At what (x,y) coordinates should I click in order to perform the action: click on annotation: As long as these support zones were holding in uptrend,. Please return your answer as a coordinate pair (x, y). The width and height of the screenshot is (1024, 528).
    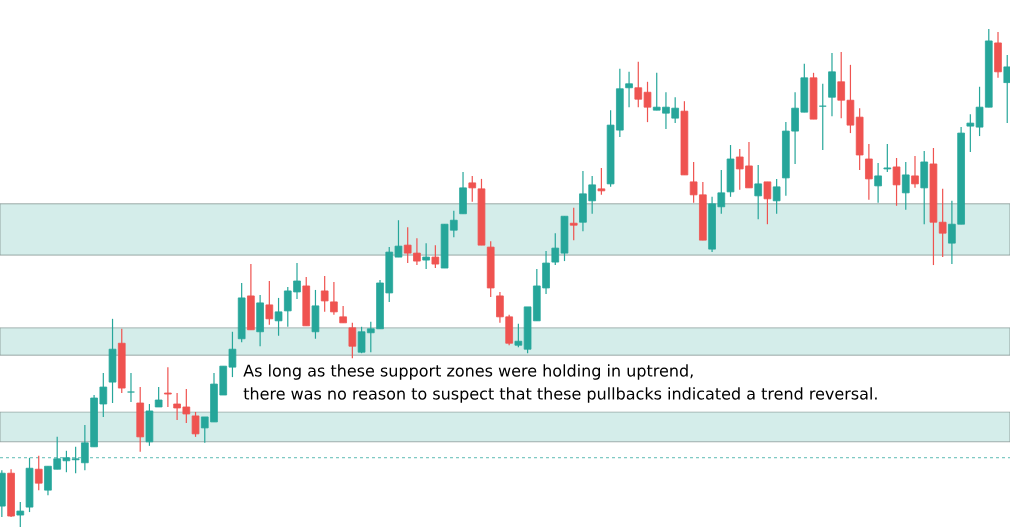
    Looking at the image, I should click on (468, 372).